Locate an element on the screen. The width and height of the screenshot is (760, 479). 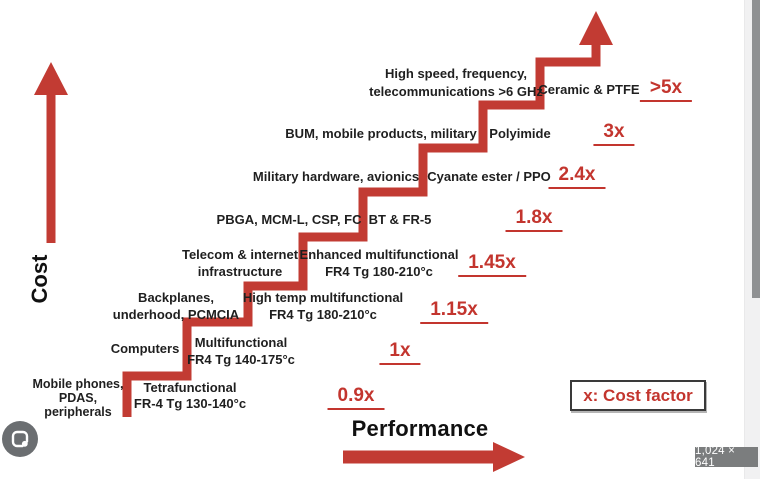
staircase-arrowhead-icon is located at coordinates (596, 28).